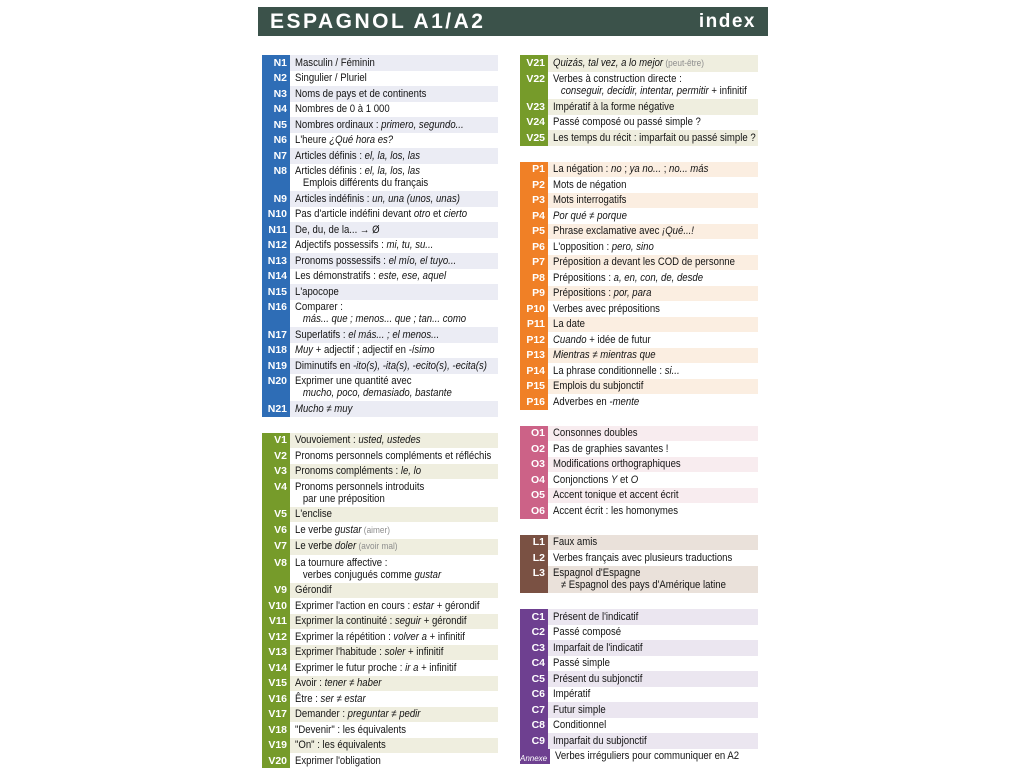 The height and width of the screenshot is (768, 1024). Describe the element at coordinates (380, 514) in the screenshot. I see `index-row-v5: V5 L'enclise` at that location.